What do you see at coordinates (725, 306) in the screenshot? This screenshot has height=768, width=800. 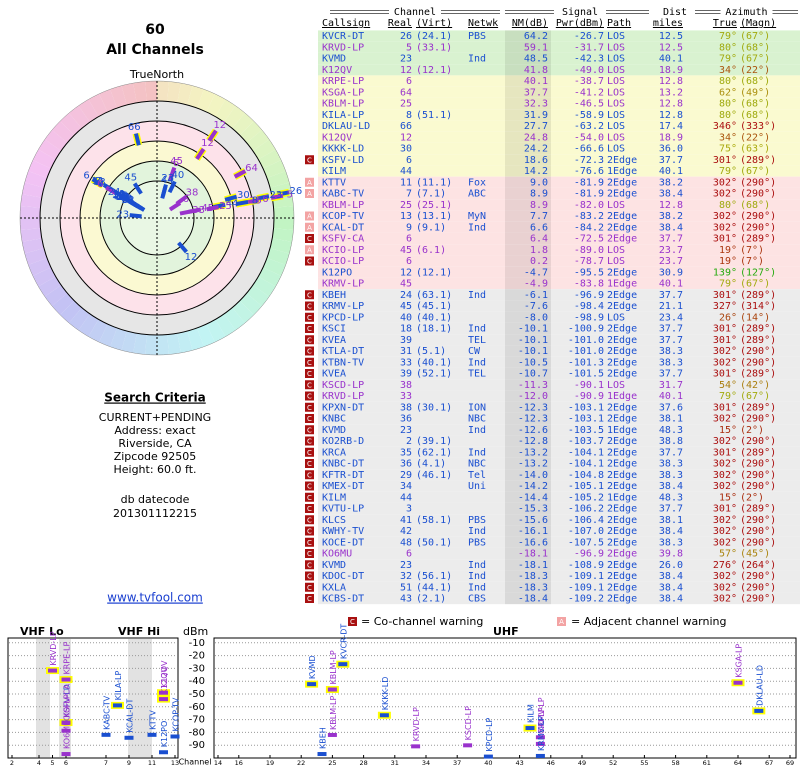 I see `cell-az: 327°` at bounding box center [725, 306].